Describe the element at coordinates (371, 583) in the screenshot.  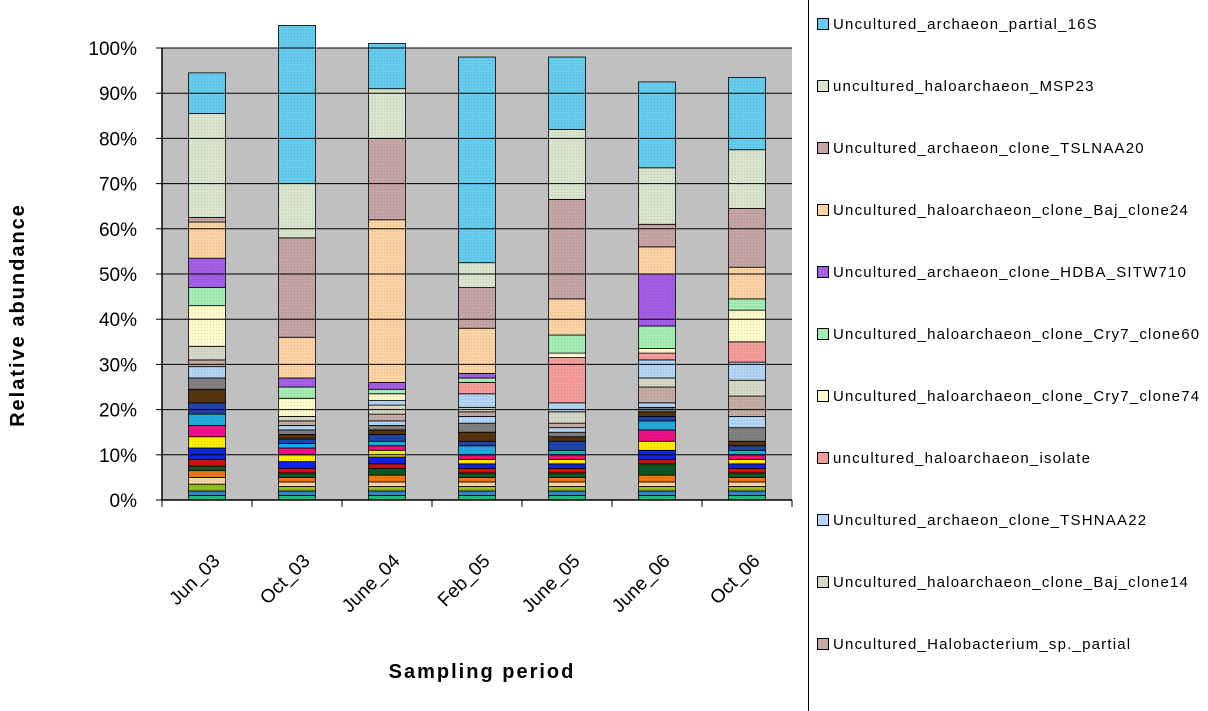
I see `x-tick-label: June_04` at that location.